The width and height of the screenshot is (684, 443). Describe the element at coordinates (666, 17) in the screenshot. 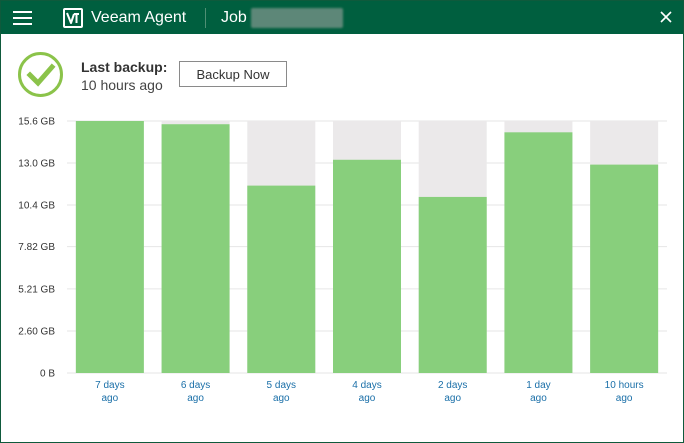

I see `close-icon` at that location.